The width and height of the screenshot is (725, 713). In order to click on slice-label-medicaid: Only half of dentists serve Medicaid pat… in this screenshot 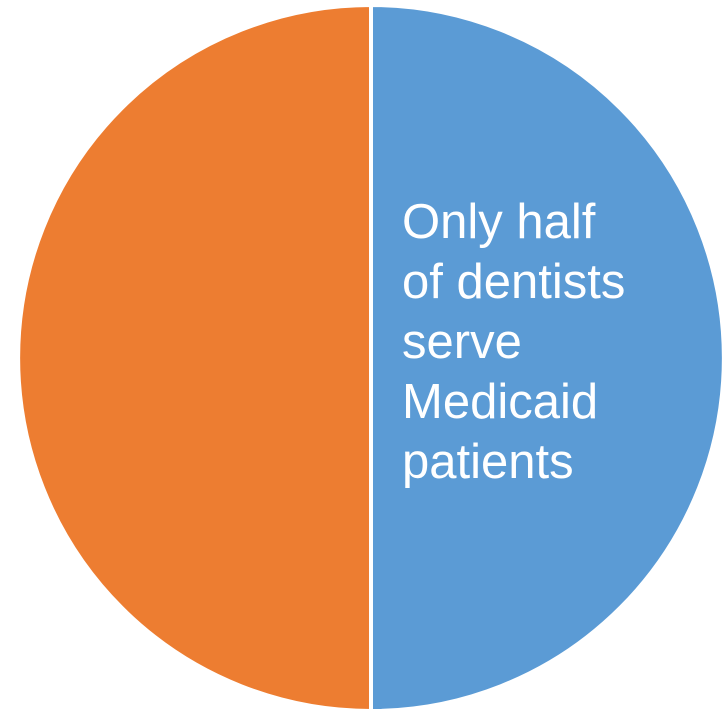, I will do `click(514, 342)`.